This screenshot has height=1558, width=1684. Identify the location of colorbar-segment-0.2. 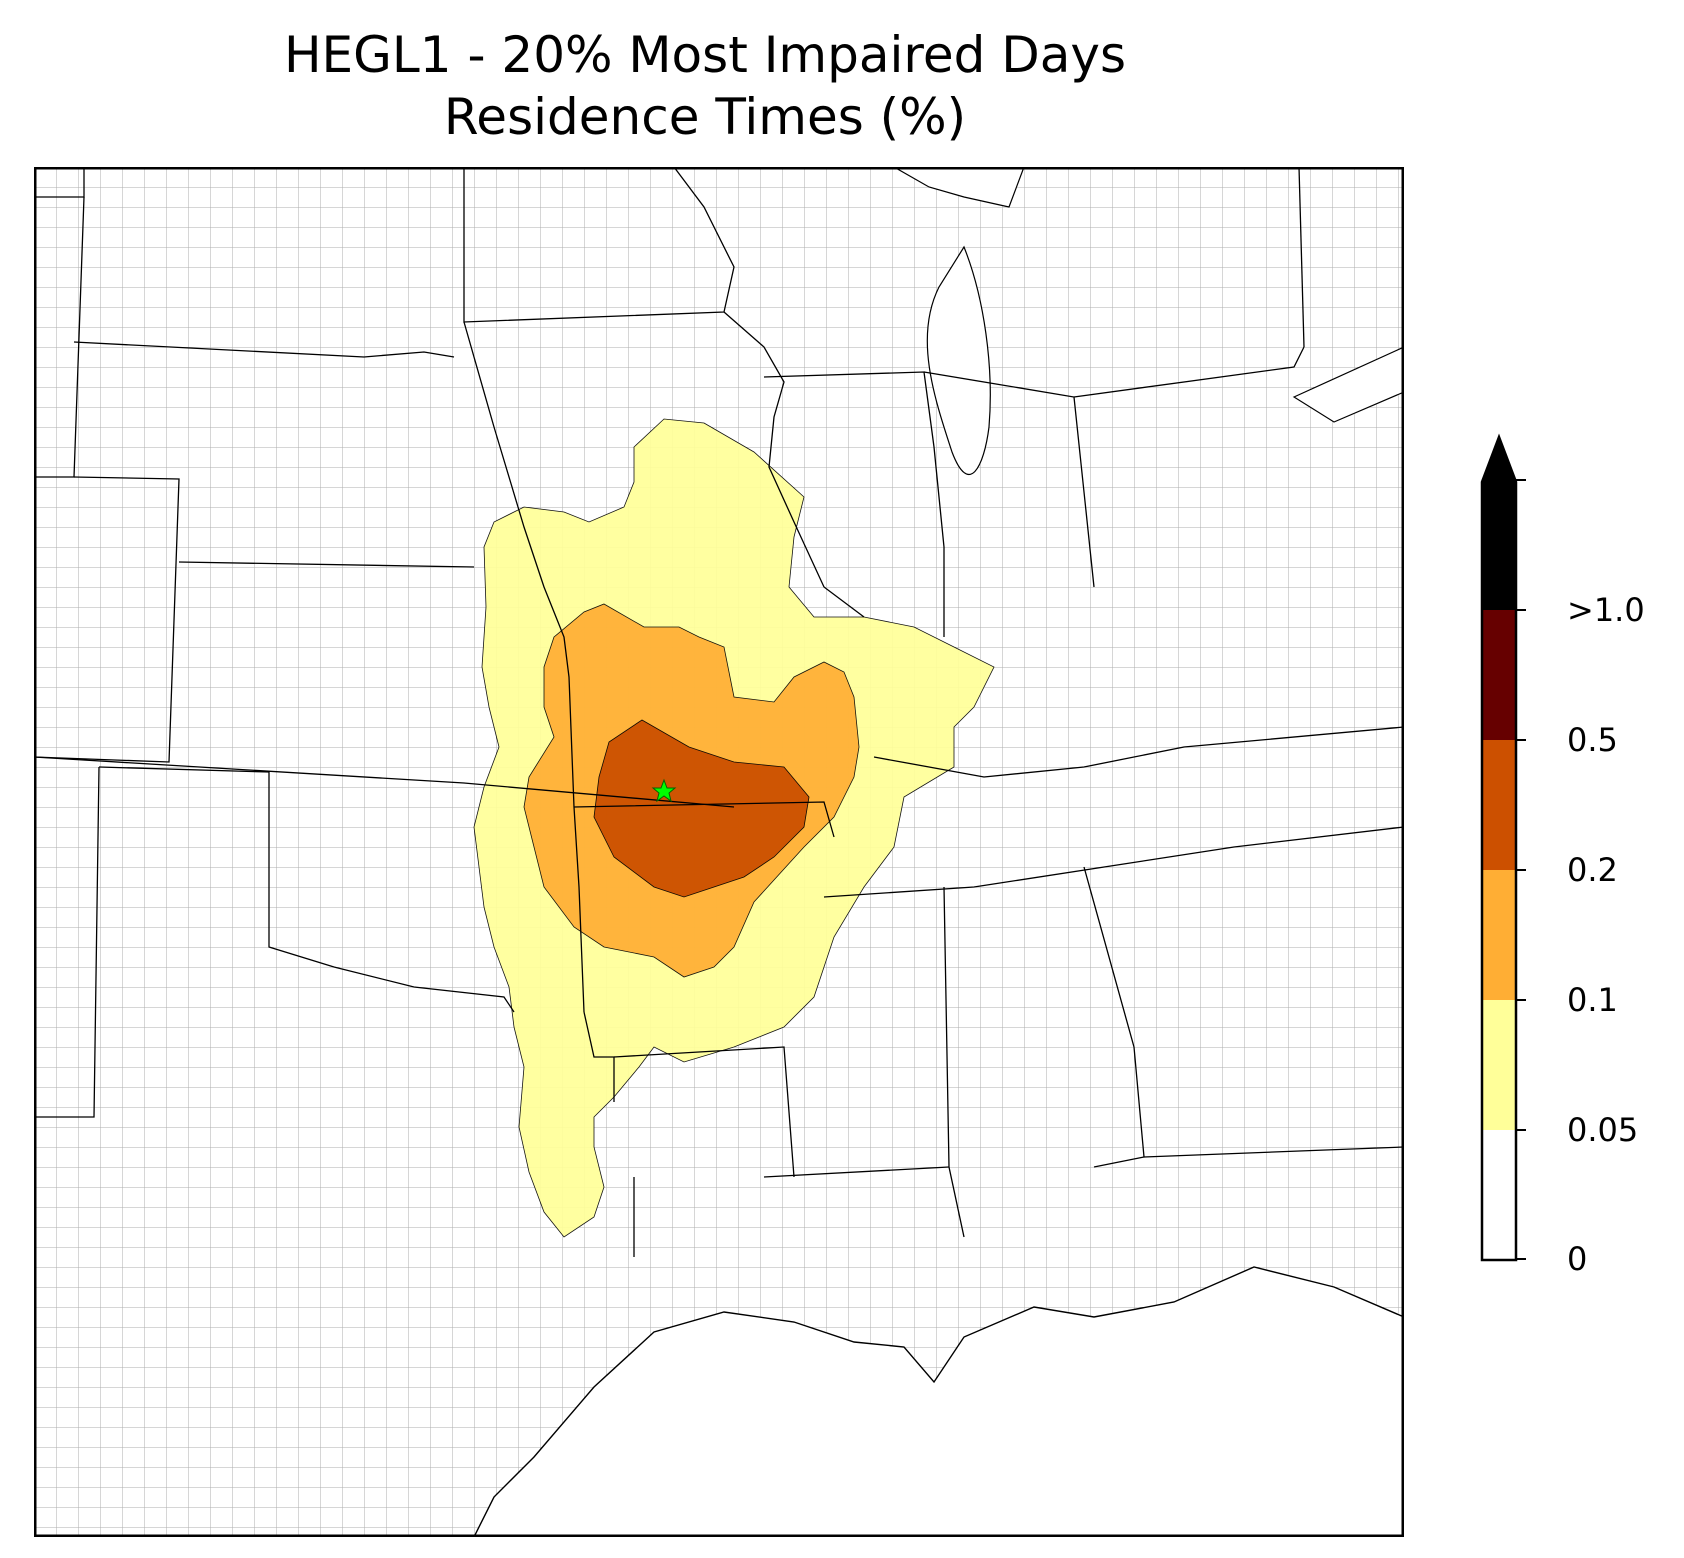
(1499, 935).